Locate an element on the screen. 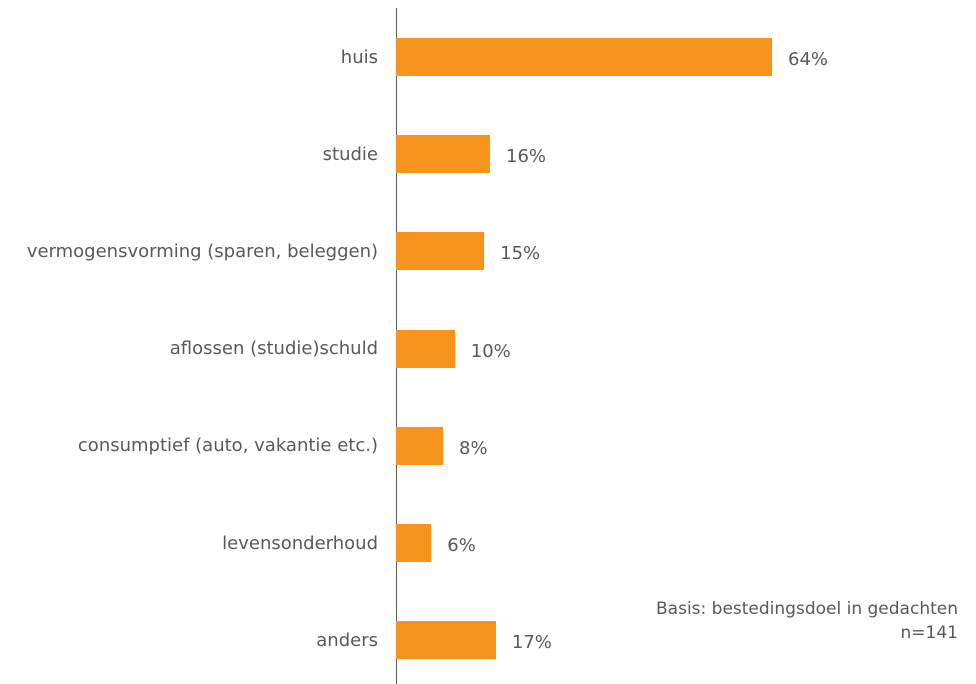 The width and height of the screenshot is (976, 684). category-label-box: aflossen (studie)schuld is located at coordinates (193, 348).